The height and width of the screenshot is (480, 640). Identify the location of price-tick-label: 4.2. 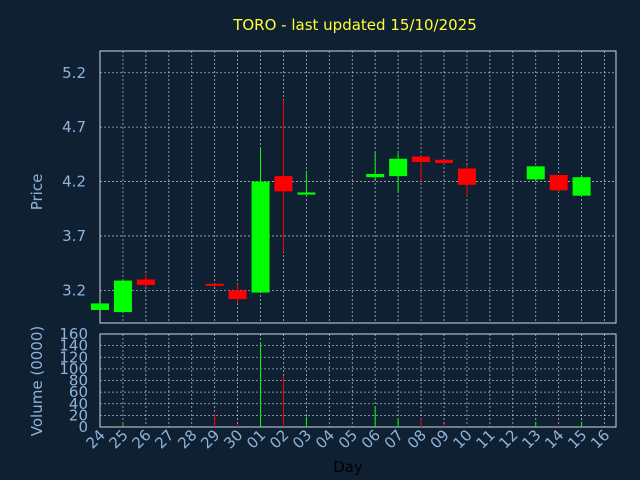
(74, 182).